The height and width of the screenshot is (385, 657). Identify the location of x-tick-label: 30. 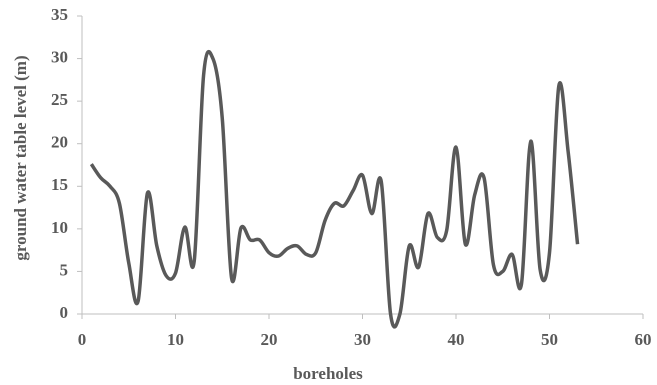
(362, 339).